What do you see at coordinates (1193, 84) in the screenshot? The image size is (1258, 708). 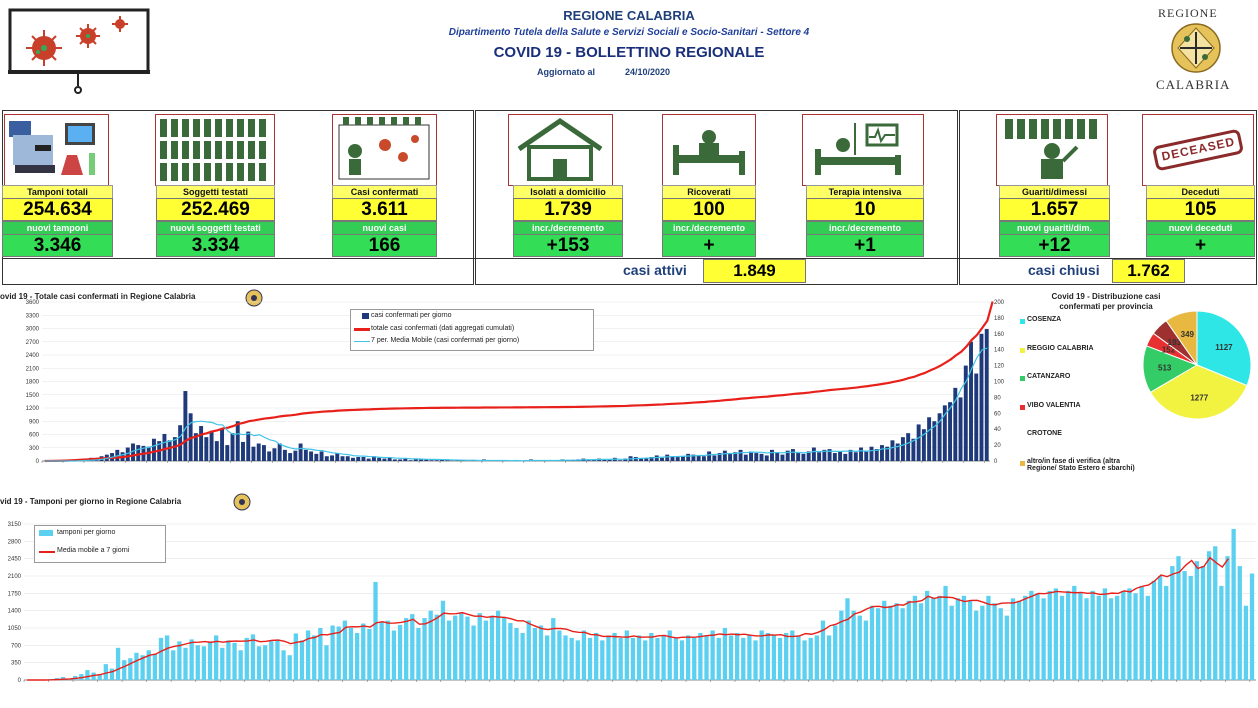 I see `region-logo-text-bottom: CALABRIA` at bounding box center [1193, 84].